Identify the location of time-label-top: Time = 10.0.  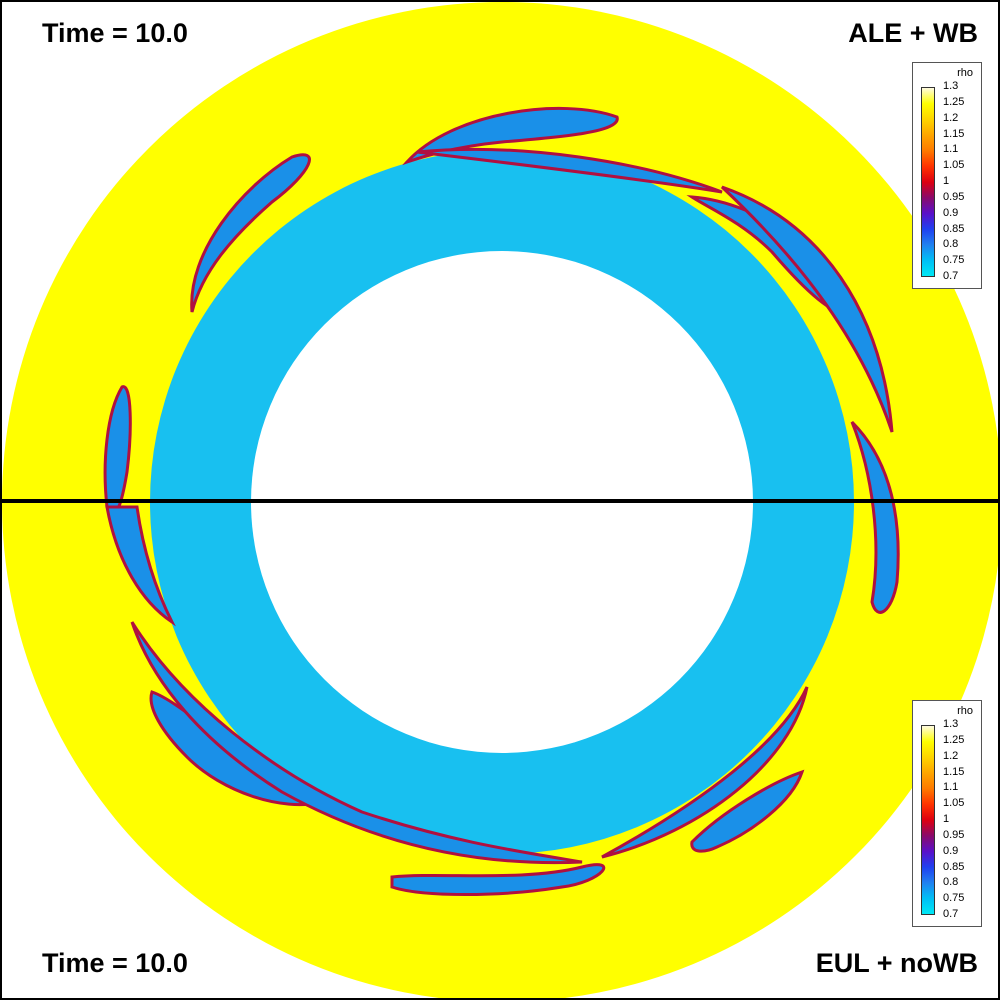
(115, 33).